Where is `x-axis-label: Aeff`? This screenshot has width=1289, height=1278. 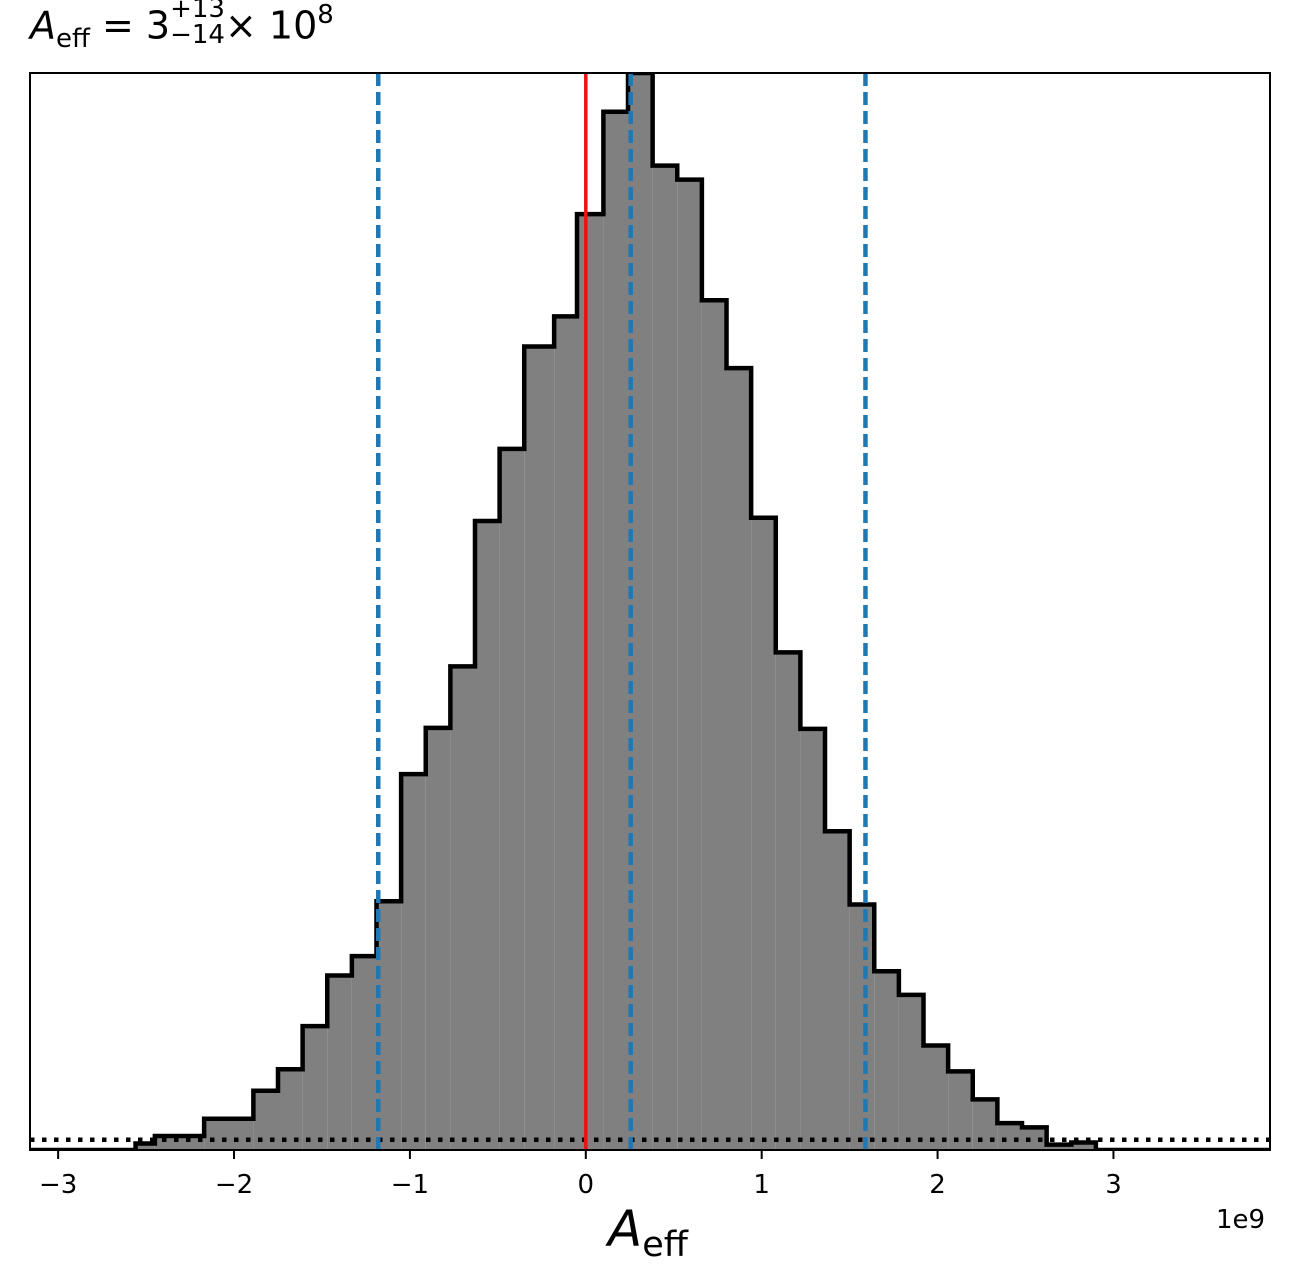 x-axis-label: Aeff is located at coordinates (648, 1232).